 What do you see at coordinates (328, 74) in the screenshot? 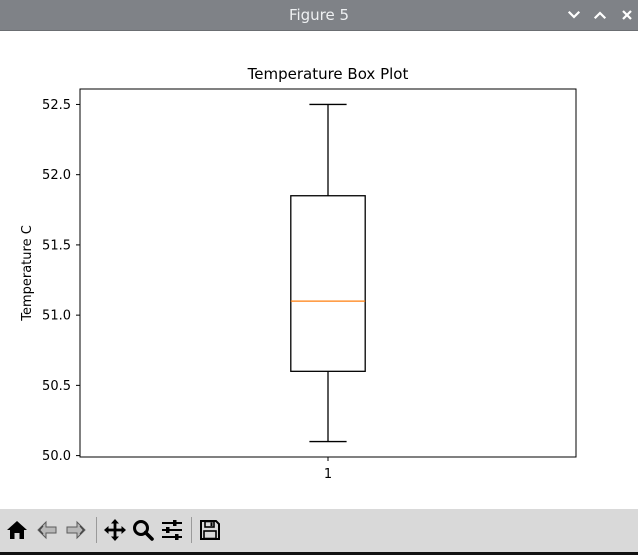
I see `chart-title: Temperature Box Plot` at bounding box center [328, 74].